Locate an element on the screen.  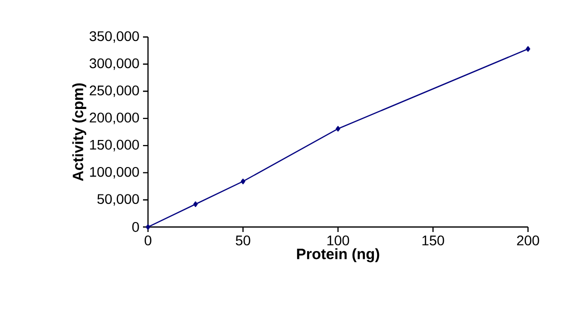
y-tick-label: 0 is located at coordinates (135, 227).